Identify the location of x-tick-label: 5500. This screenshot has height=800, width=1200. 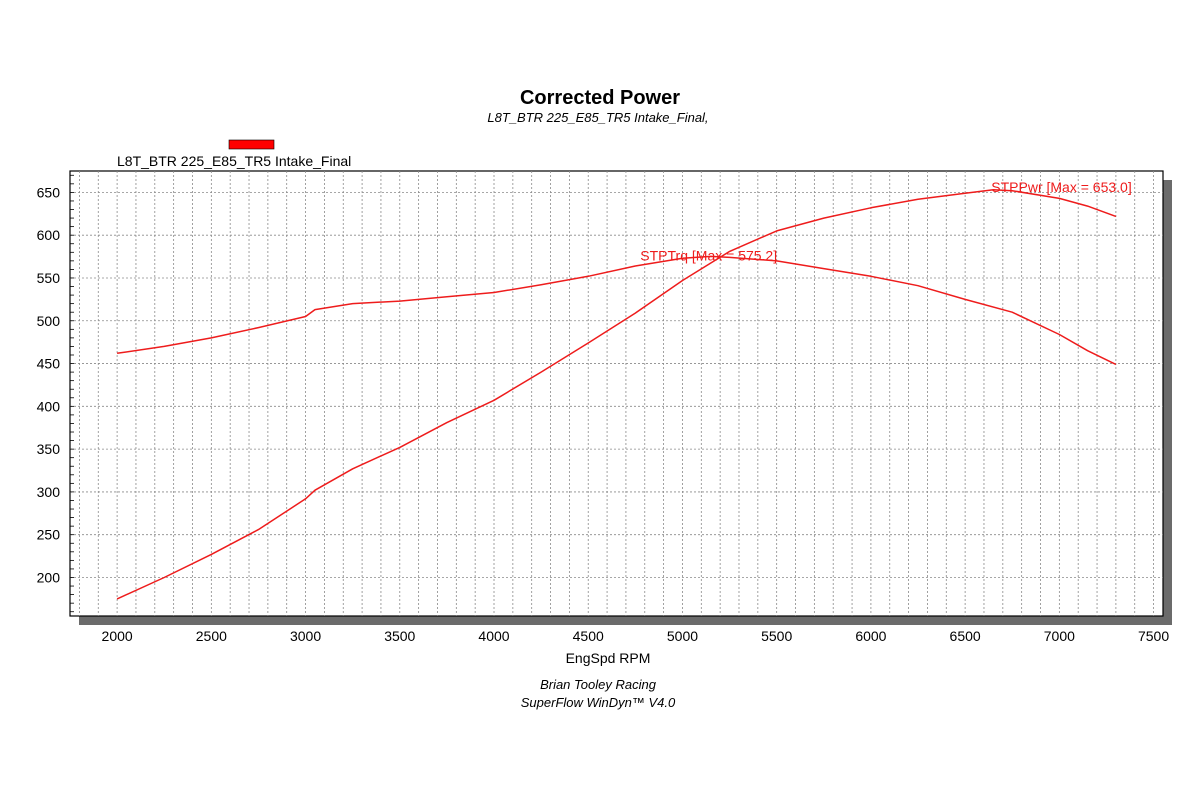
(776, 636).